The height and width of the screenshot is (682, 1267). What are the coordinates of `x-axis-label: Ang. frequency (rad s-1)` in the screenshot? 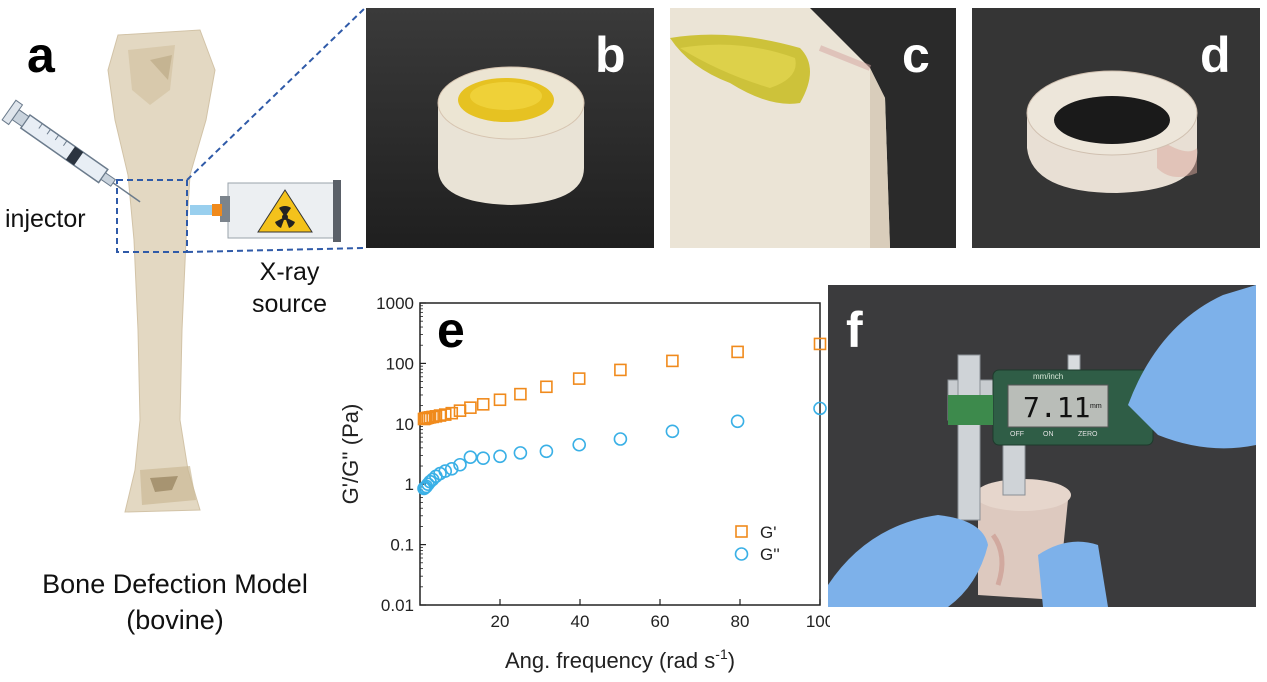 It's located at (620, 659).